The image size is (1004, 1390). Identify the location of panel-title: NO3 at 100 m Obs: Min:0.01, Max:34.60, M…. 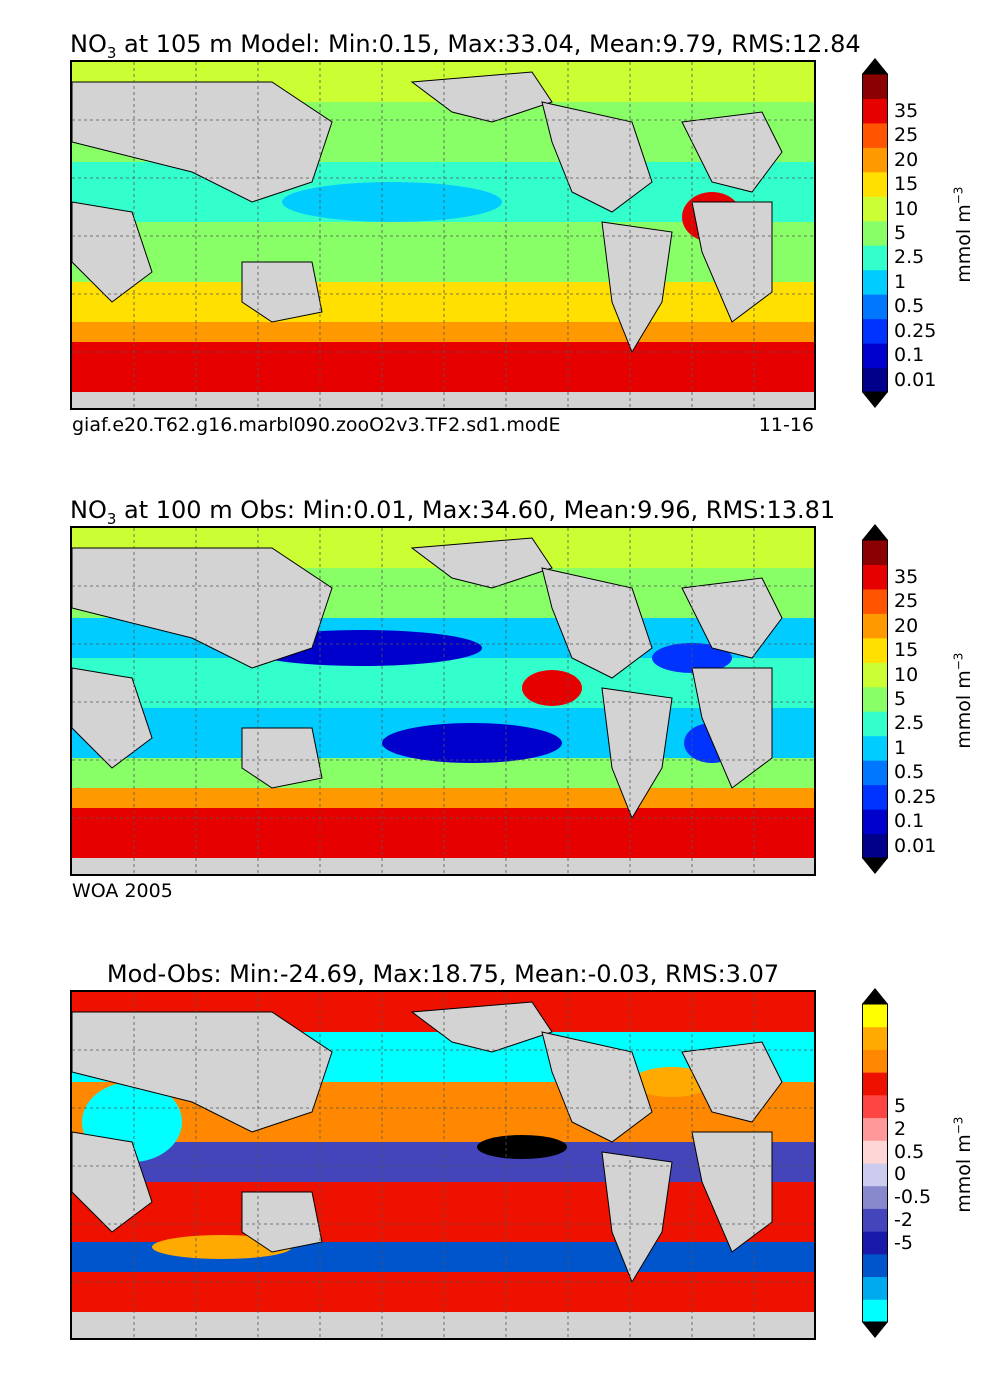
(453, 512).